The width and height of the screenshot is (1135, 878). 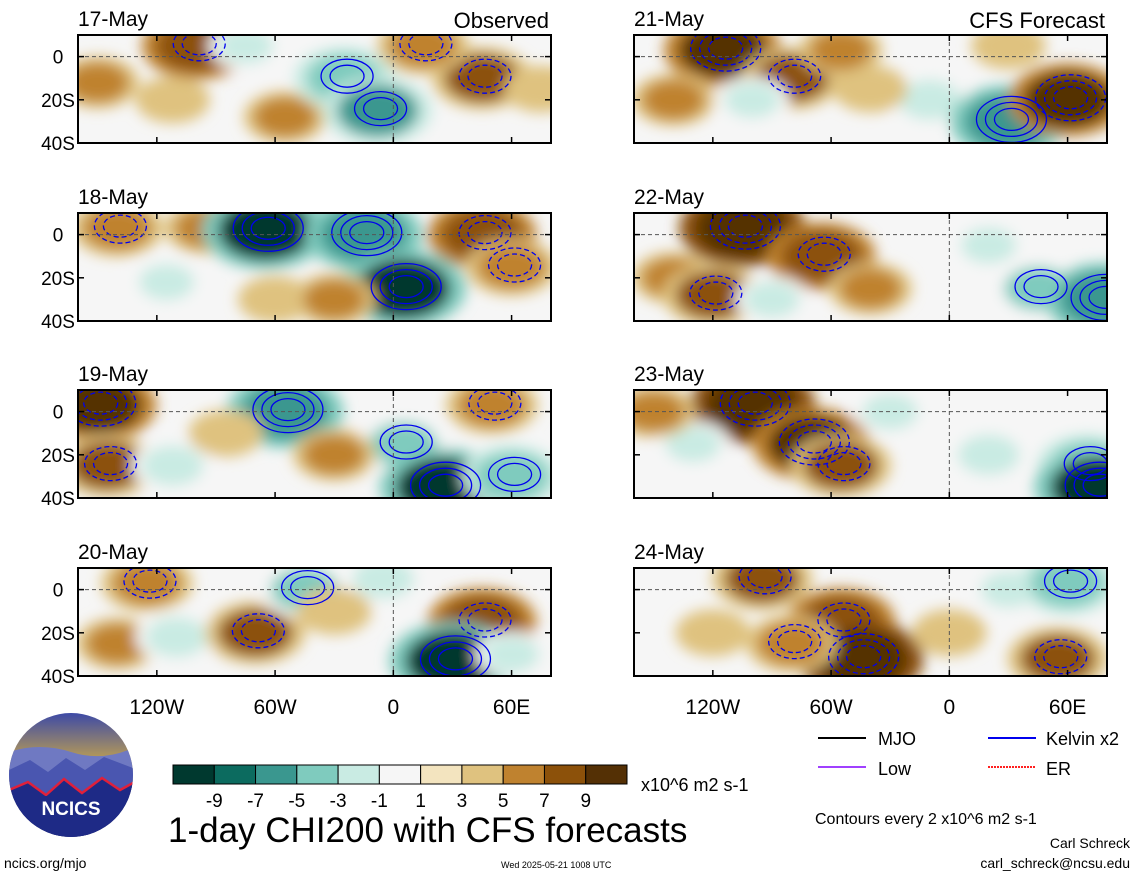 I want to click on legend: MJO Kelvin x2 Low ER, so click(x=968, y=754).